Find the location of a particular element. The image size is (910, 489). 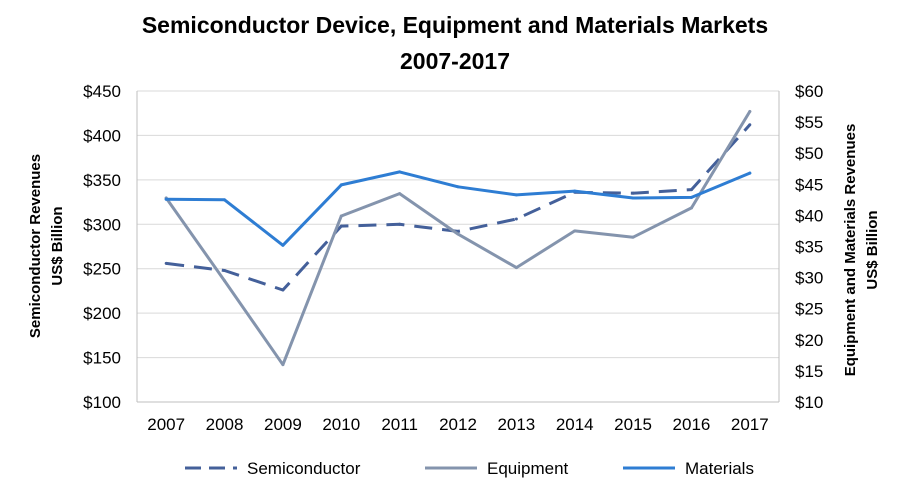

x-tick-label: 2009 is located at coordinates (283, 424).